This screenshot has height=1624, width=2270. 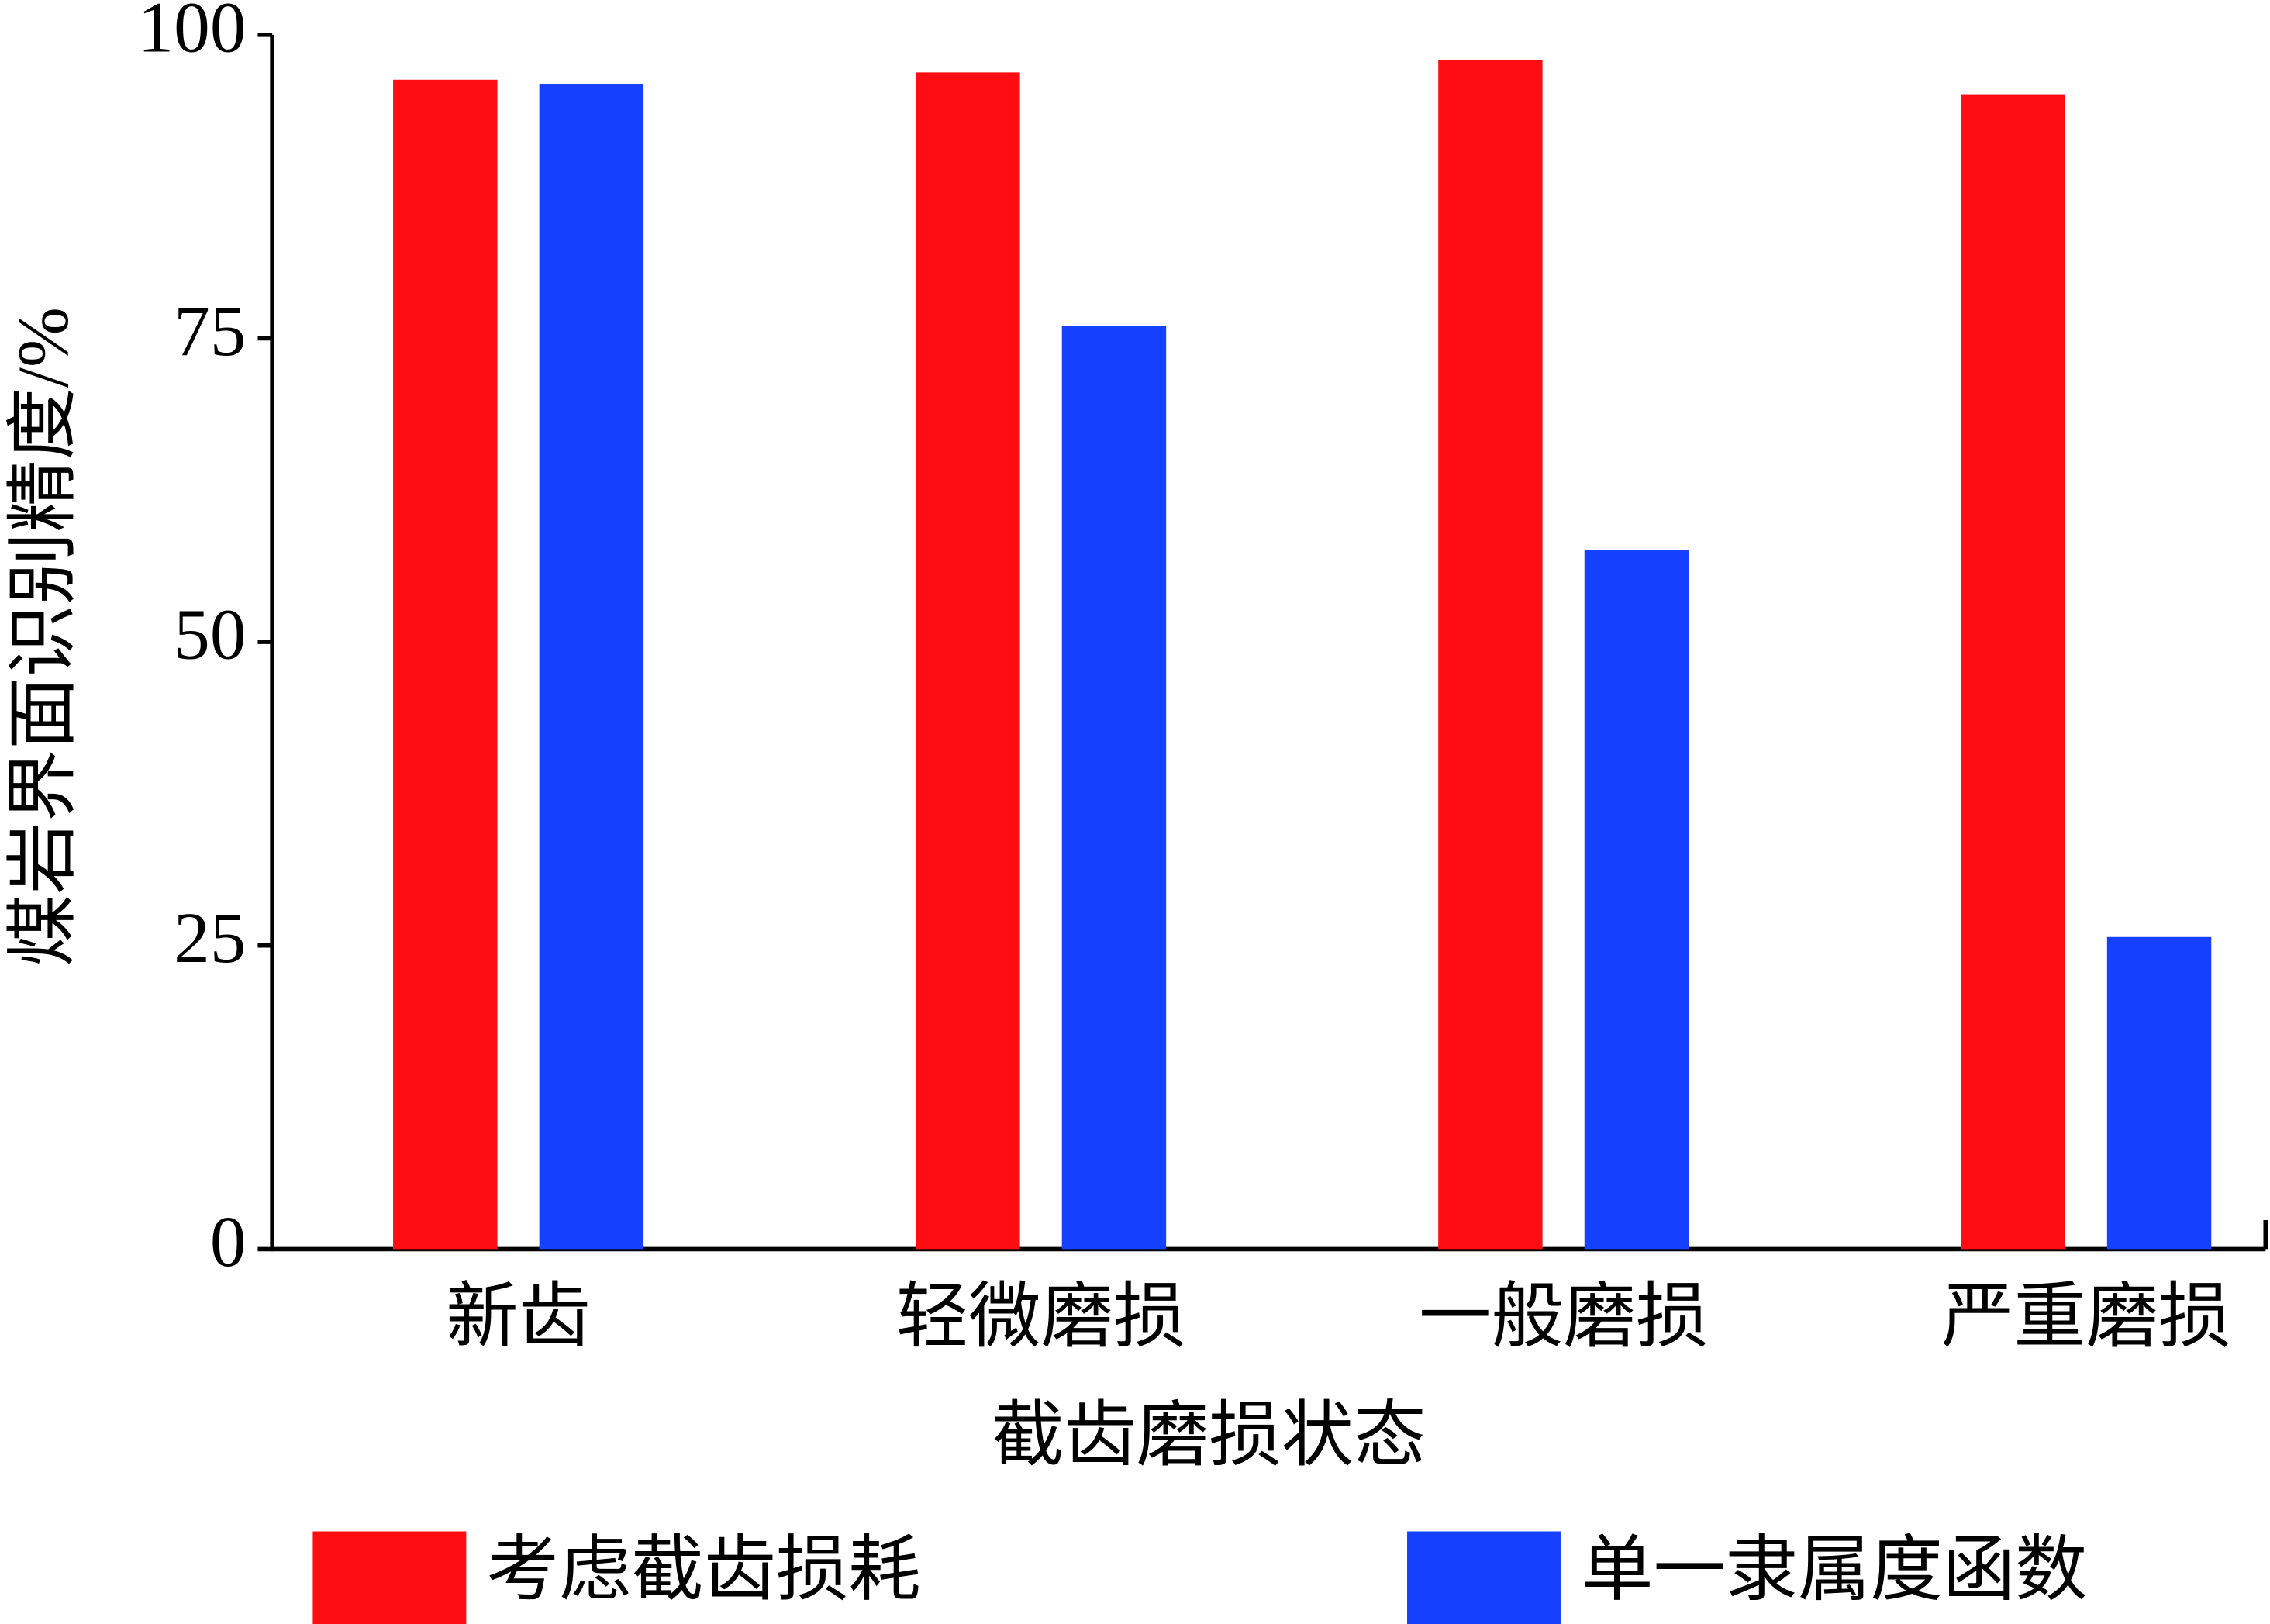 What do you see at coordinates (1563, 1317) in the screenshot?
I see `x-tick-label: 一般磨损` at bounding box center [1563, 1317].